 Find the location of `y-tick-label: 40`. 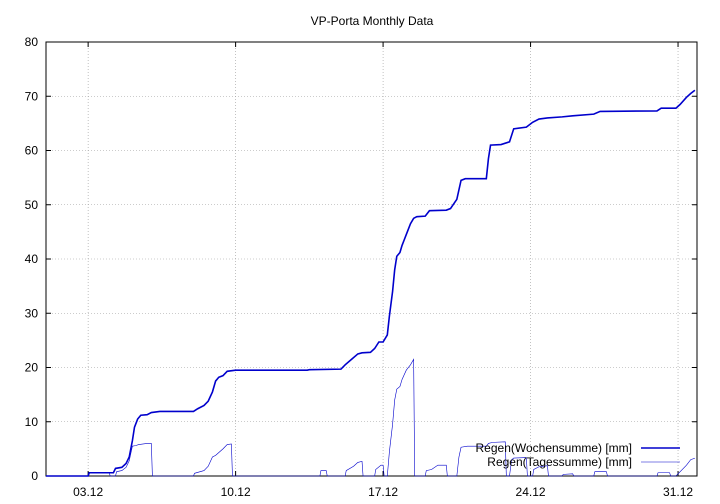

y-tick-label: 40 is located at coordinates (32, 259).